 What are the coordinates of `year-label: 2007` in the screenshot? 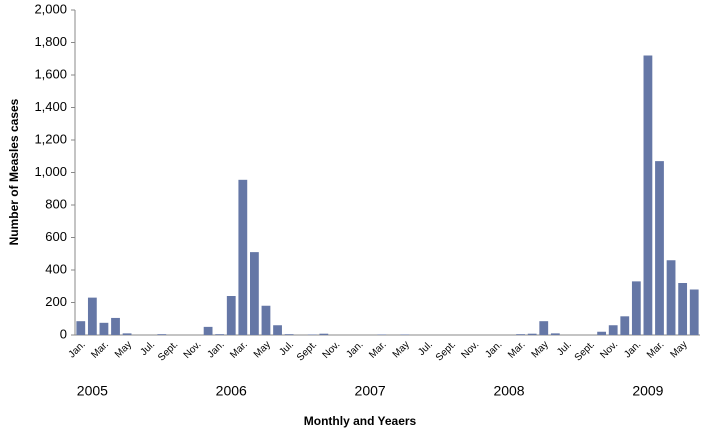 It's located at (370, 391).